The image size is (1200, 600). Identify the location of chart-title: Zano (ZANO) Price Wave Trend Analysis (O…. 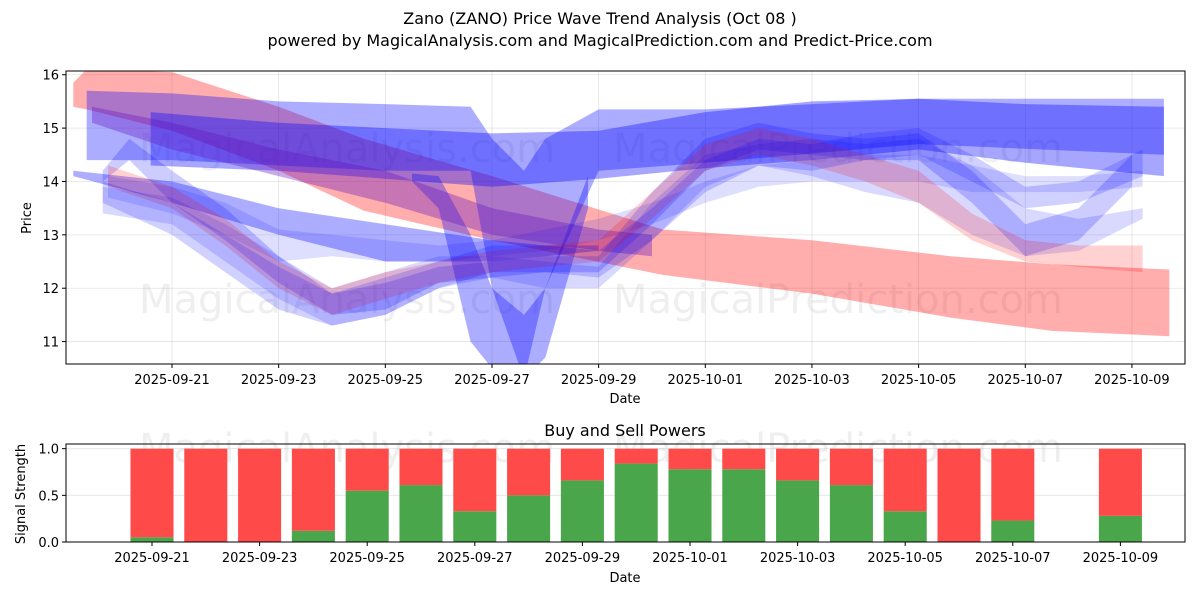
(600, 18).